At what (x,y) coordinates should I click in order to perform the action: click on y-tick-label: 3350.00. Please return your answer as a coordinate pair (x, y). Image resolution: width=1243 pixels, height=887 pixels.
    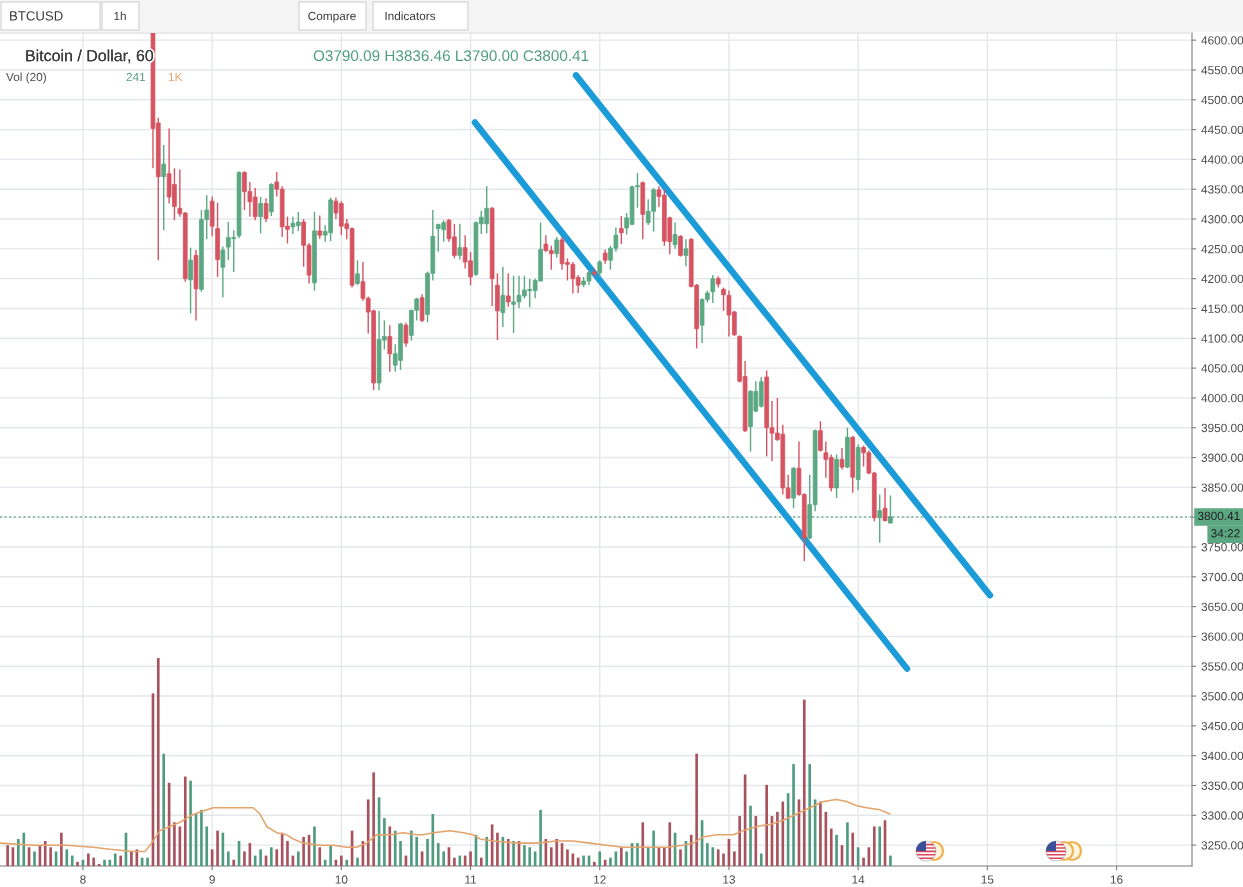
    Looking at the image, I should click on (1222, 785).